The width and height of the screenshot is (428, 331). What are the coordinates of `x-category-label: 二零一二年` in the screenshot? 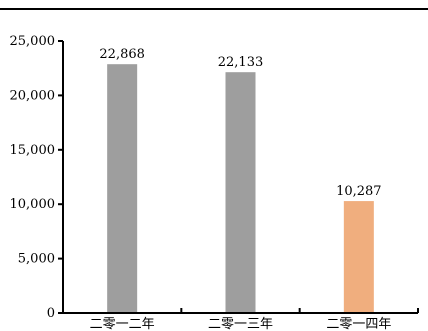 It's located at (122, 324).